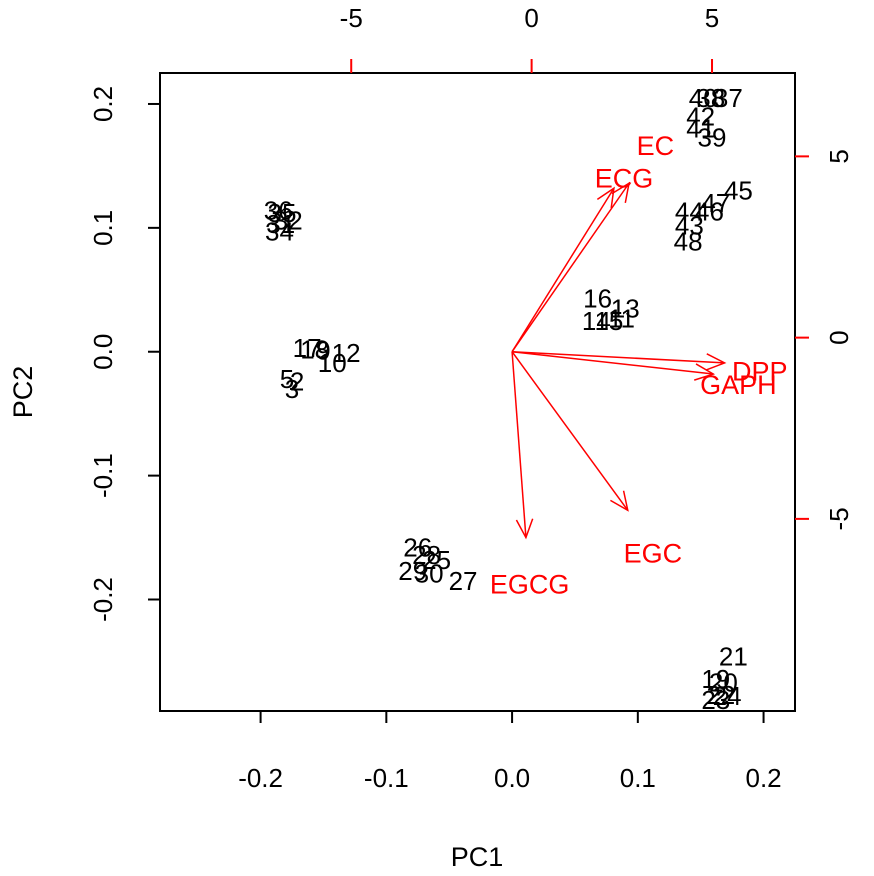 Image resolution: width=874 pixels, height=876 pixels. Describe the element at coordinates (124, 354) in the screenshot. I see `y-axis-left: -0.2 -0.1 0.0 0.1 0.2` at that location.